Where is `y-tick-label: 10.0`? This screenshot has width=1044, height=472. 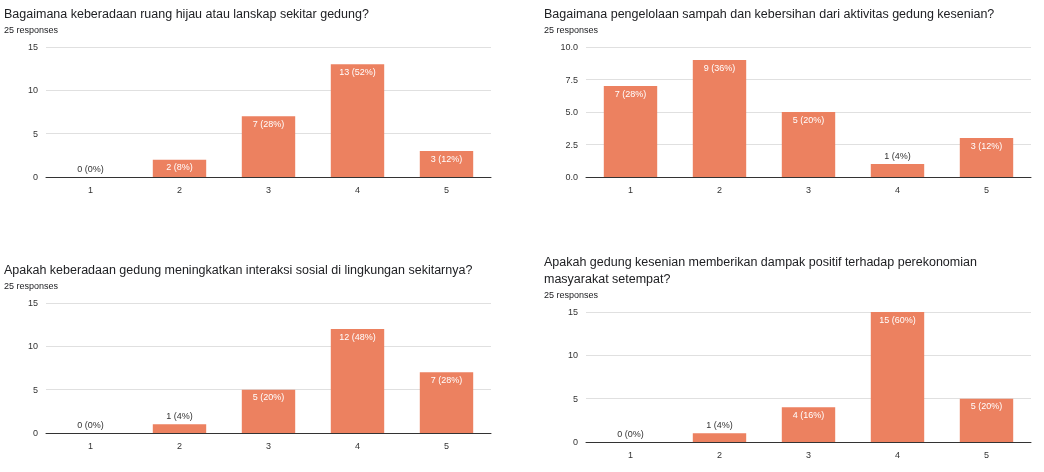 y-tick-label: 10.0 is located at coordinates (569, 47).